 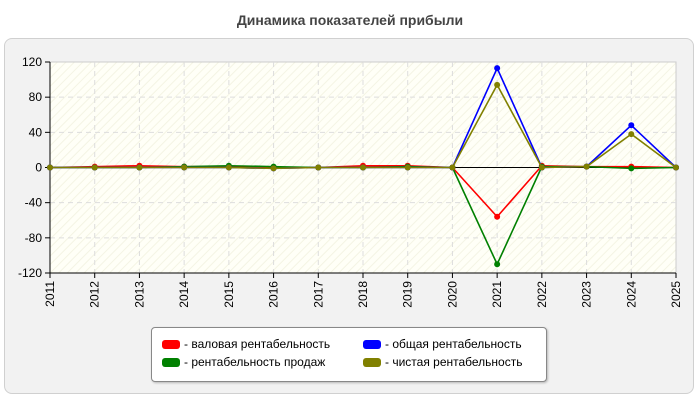 What do you see at coordinates (229, 294) in the screenshot?
I see `x-tick-label: 2015` at bounding box center [229, 294].